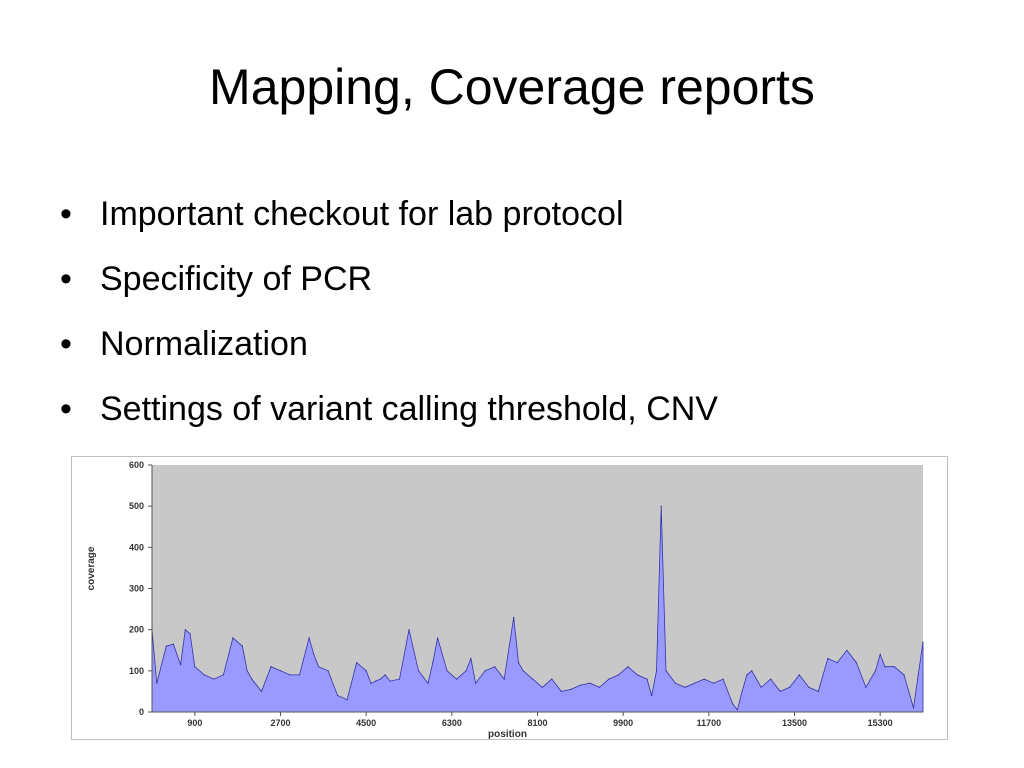  I want to click on bullet-text: Normalization, so click(204, 344).